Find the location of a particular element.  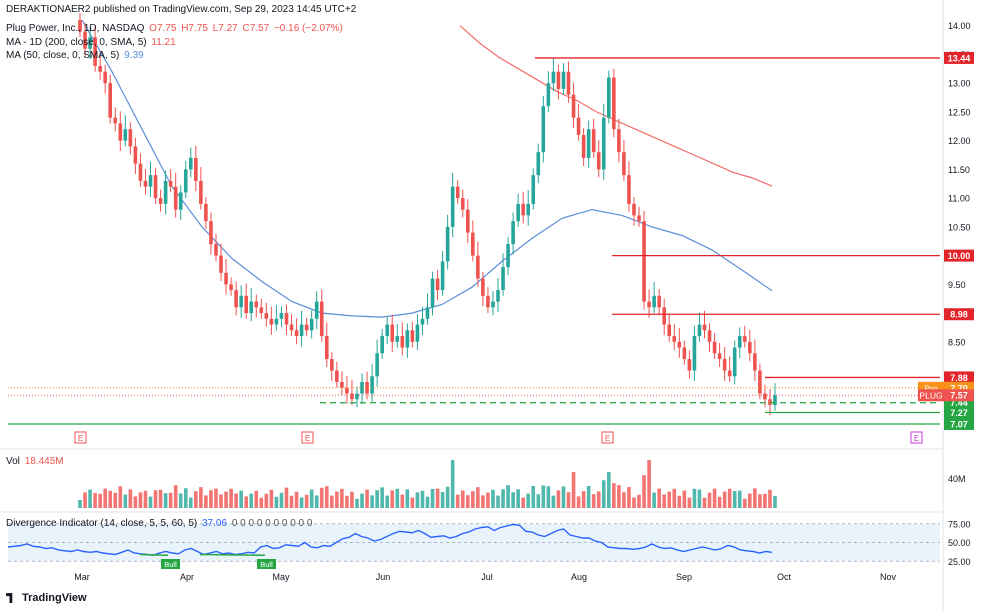

x-tick-label: May is located at coordinates (281, 577).